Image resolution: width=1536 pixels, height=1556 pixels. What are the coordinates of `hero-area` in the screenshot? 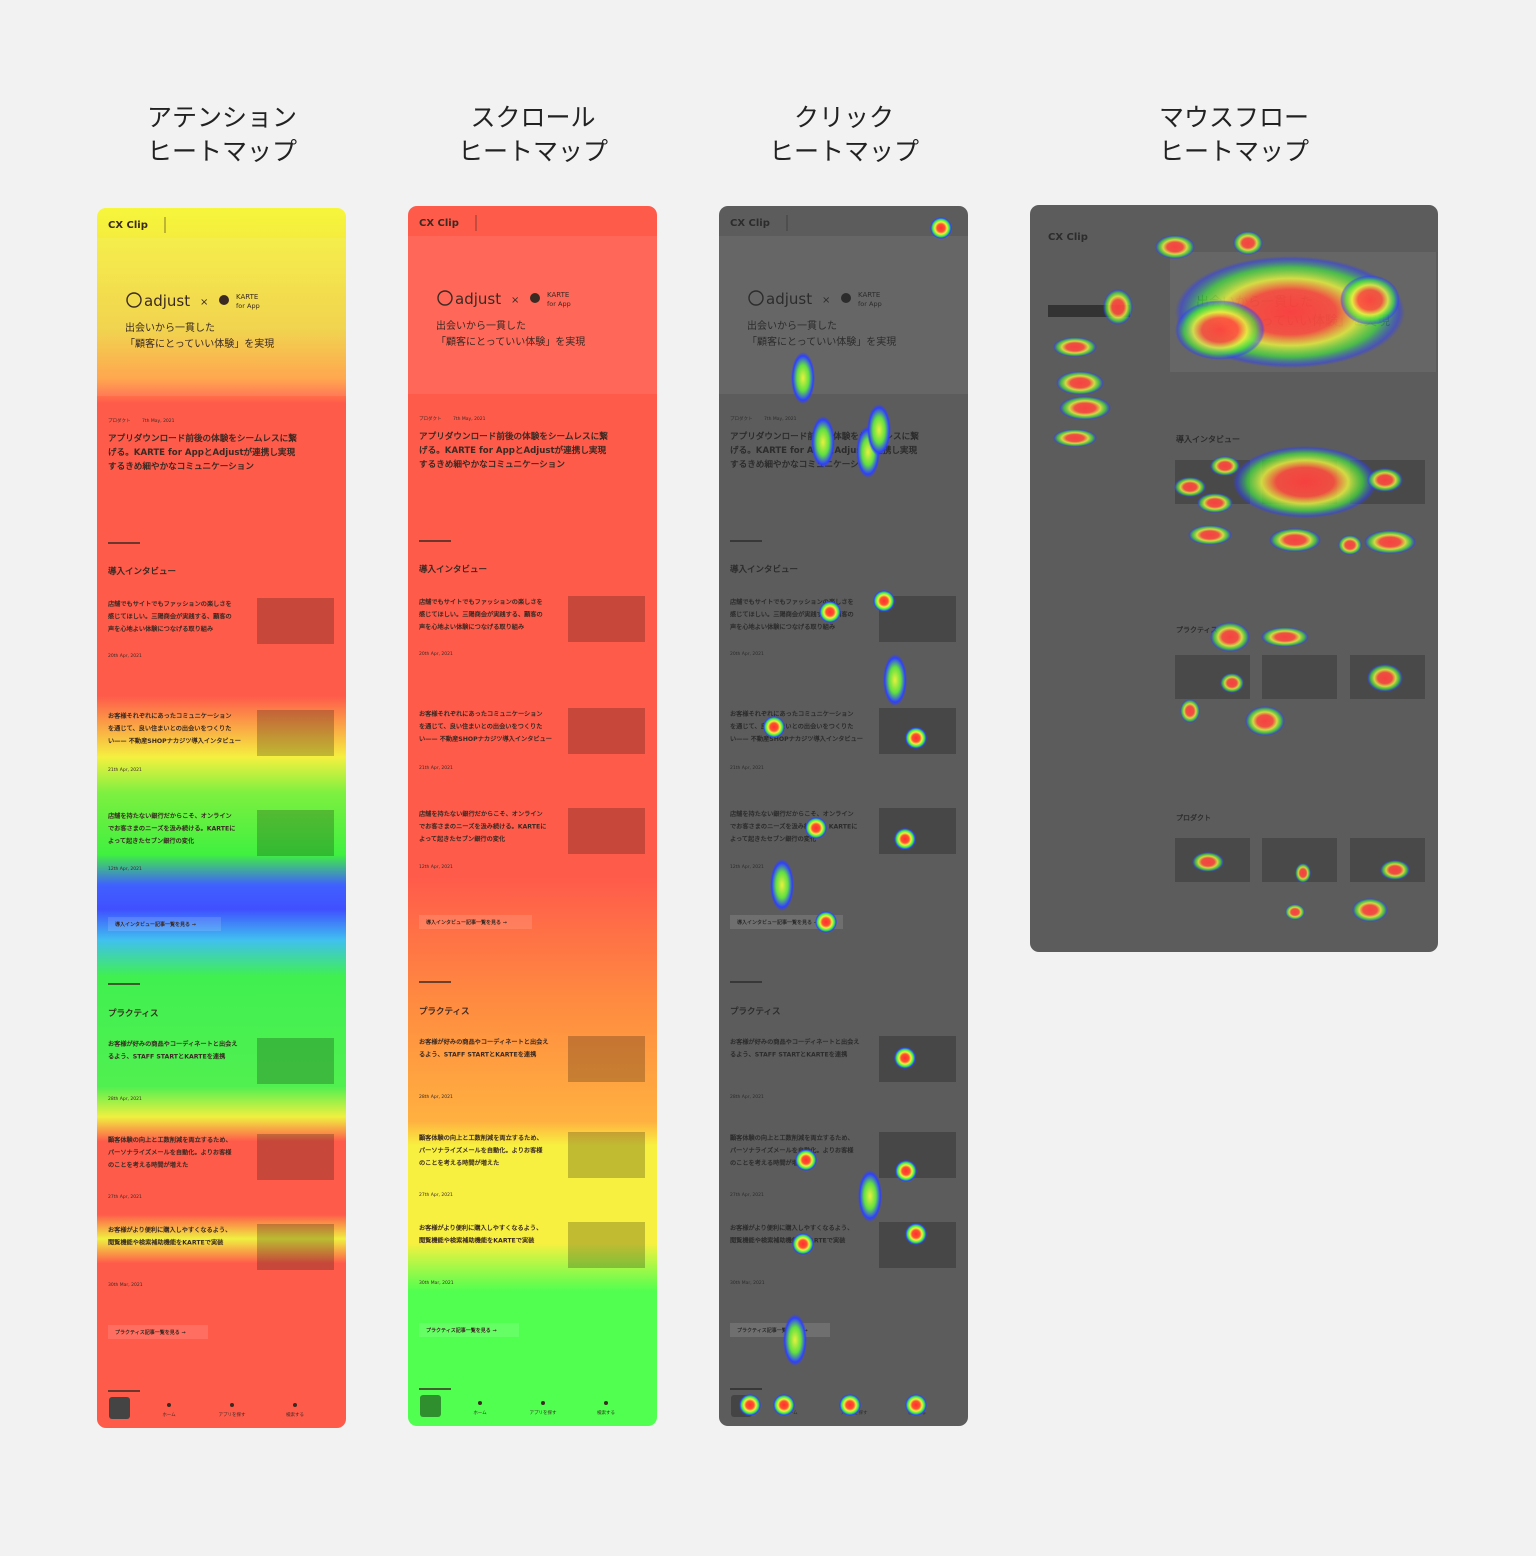 It's located at (843, 315).